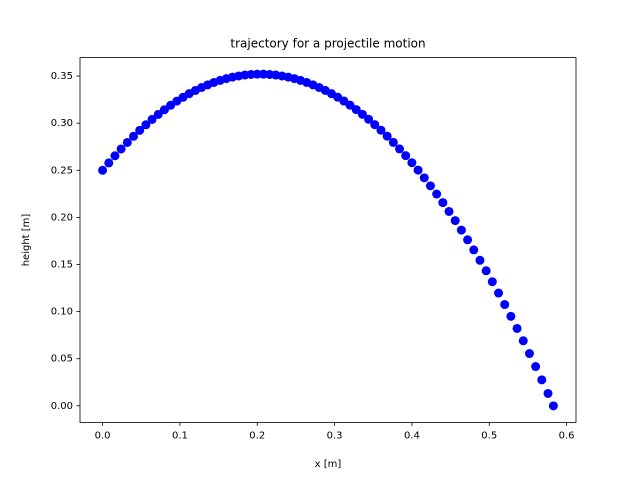 This screenshot has width=640, height=480. What do you see at coordinates (328, 464) in the screenshot?
I see `x-axis-label: x [m]` at bounding box center [328, 464].